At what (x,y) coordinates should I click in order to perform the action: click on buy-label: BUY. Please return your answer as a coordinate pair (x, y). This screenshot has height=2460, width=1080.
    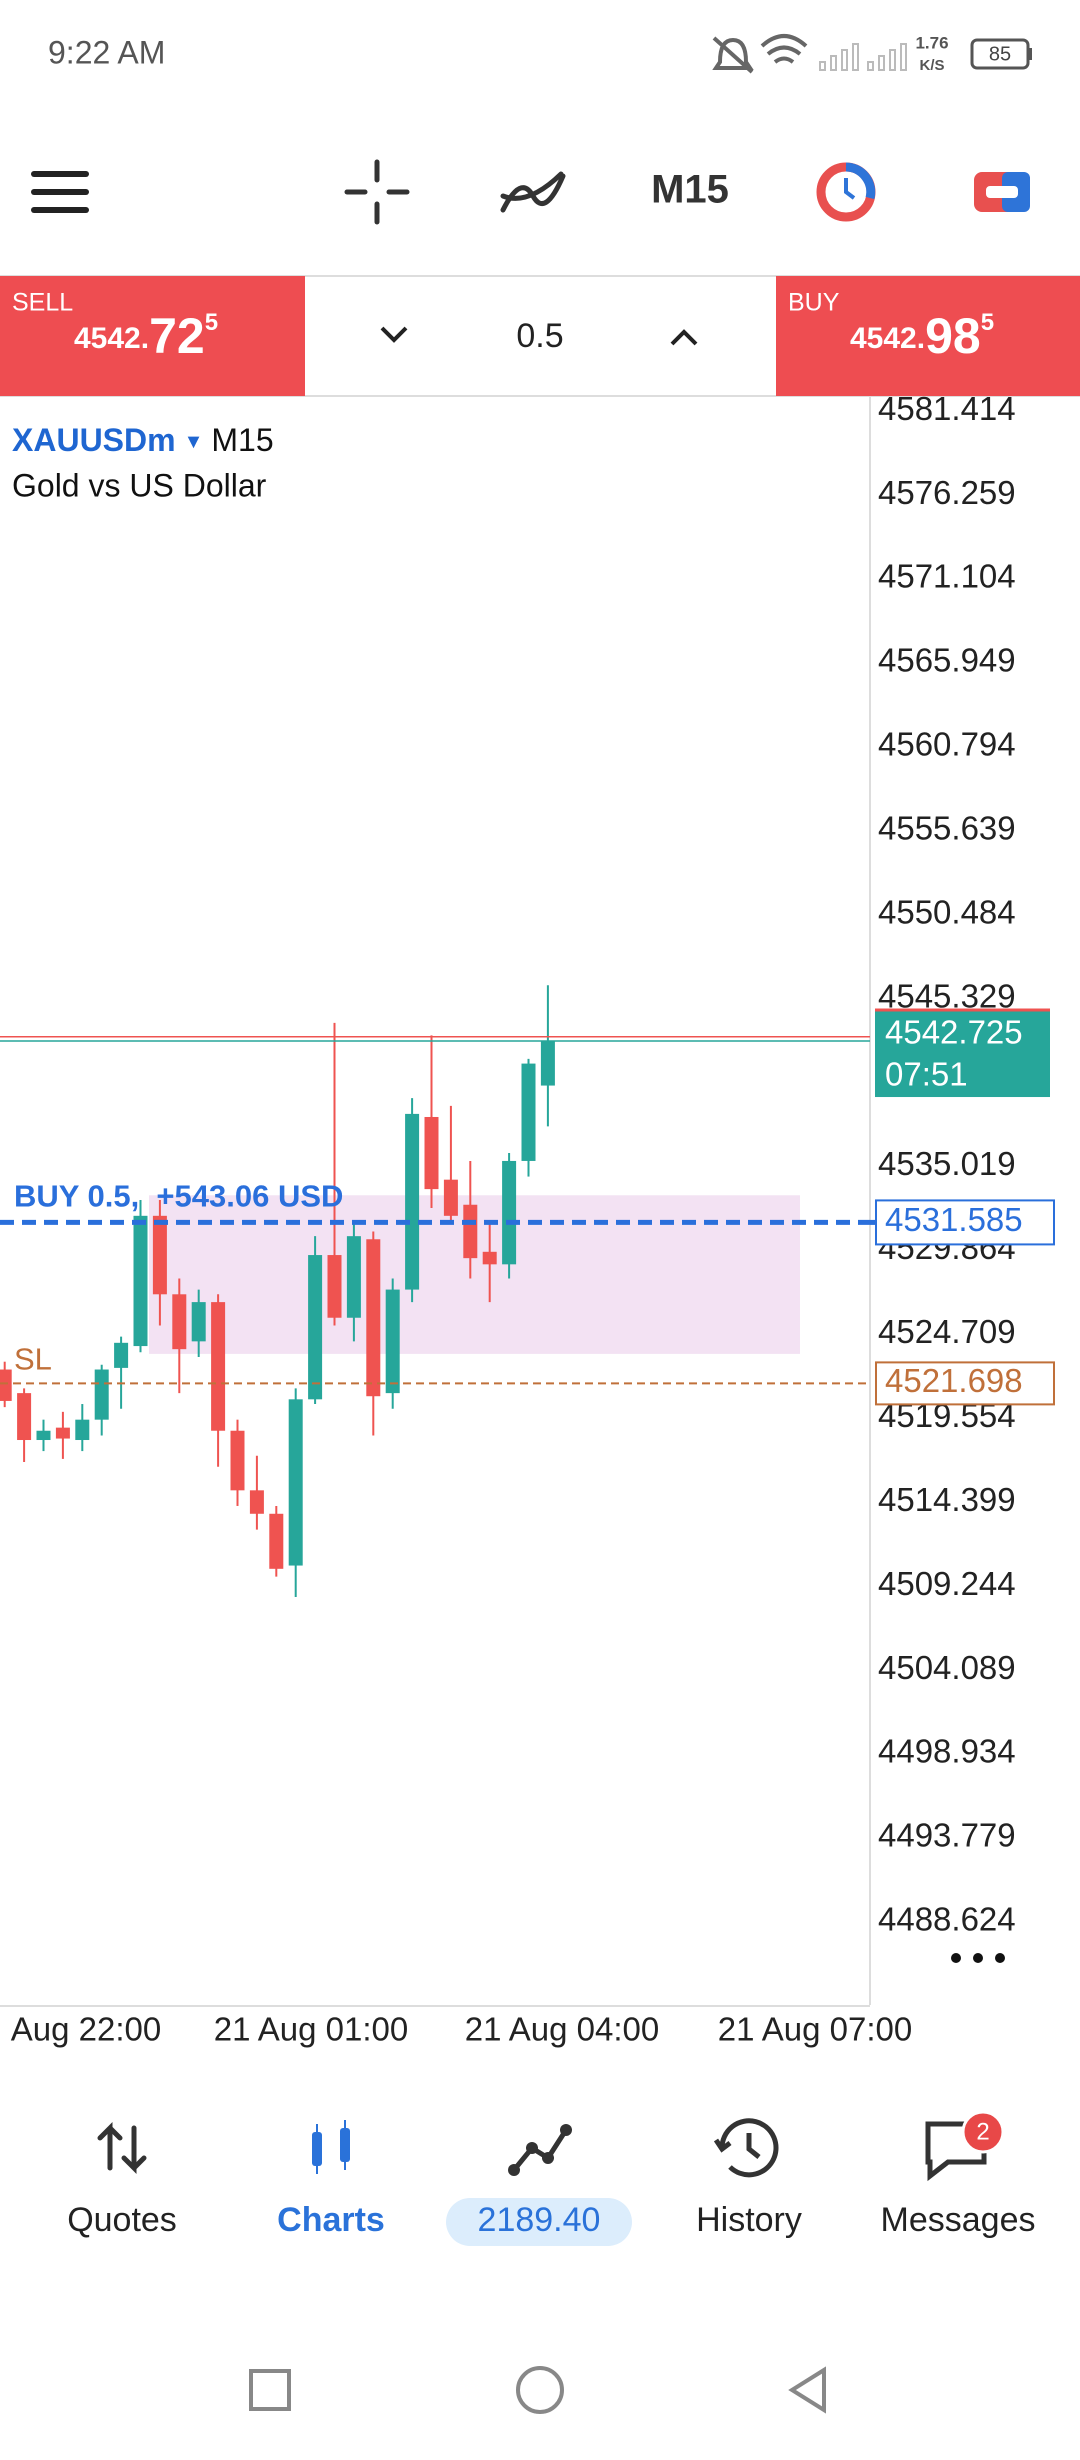
    Looking at the image, I should click on (814, 303).